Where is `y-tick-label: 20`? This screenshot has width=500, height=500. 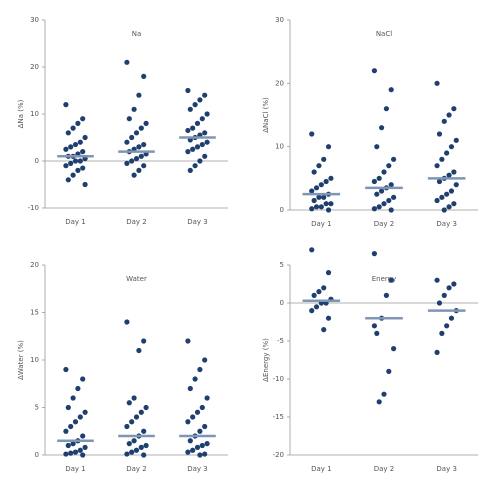
y-tick-label: 20 is located at coordinates (279, 83).